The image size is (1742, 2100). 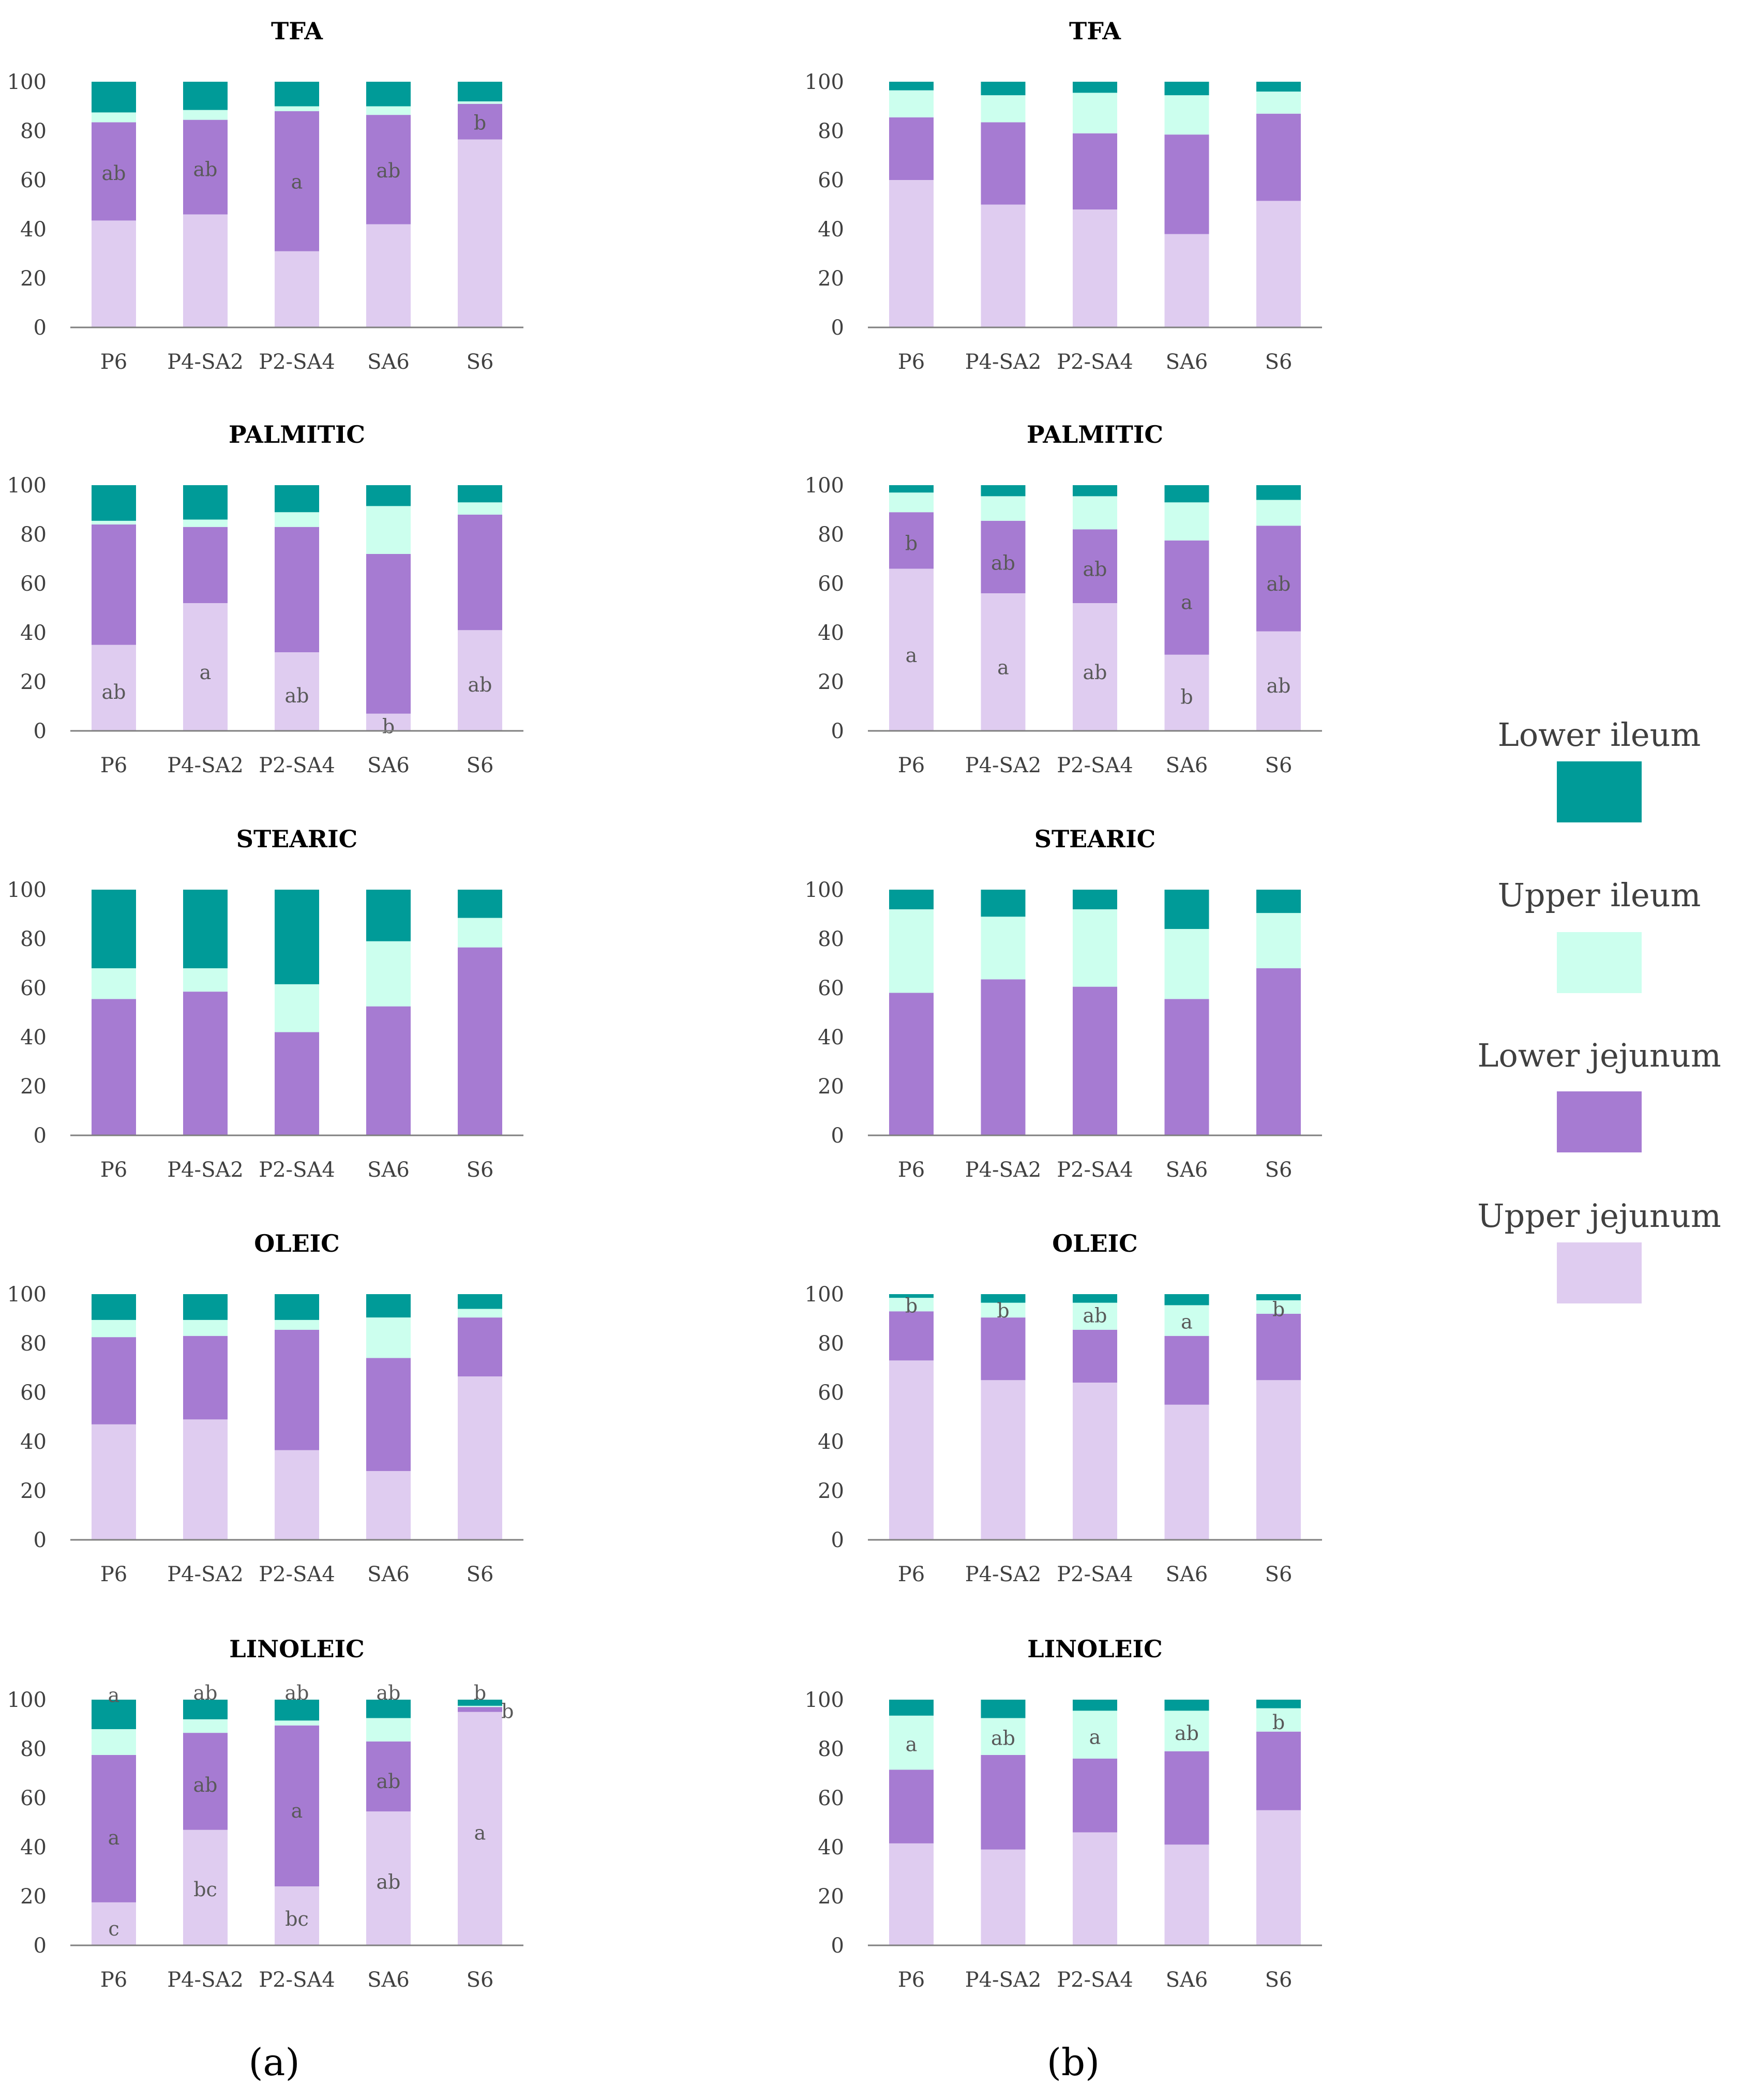 What do you see at coordinates (1095, 434) in the screenshot?
I see `chart-title: PALMITIC` at bounding box center [1095, 434].